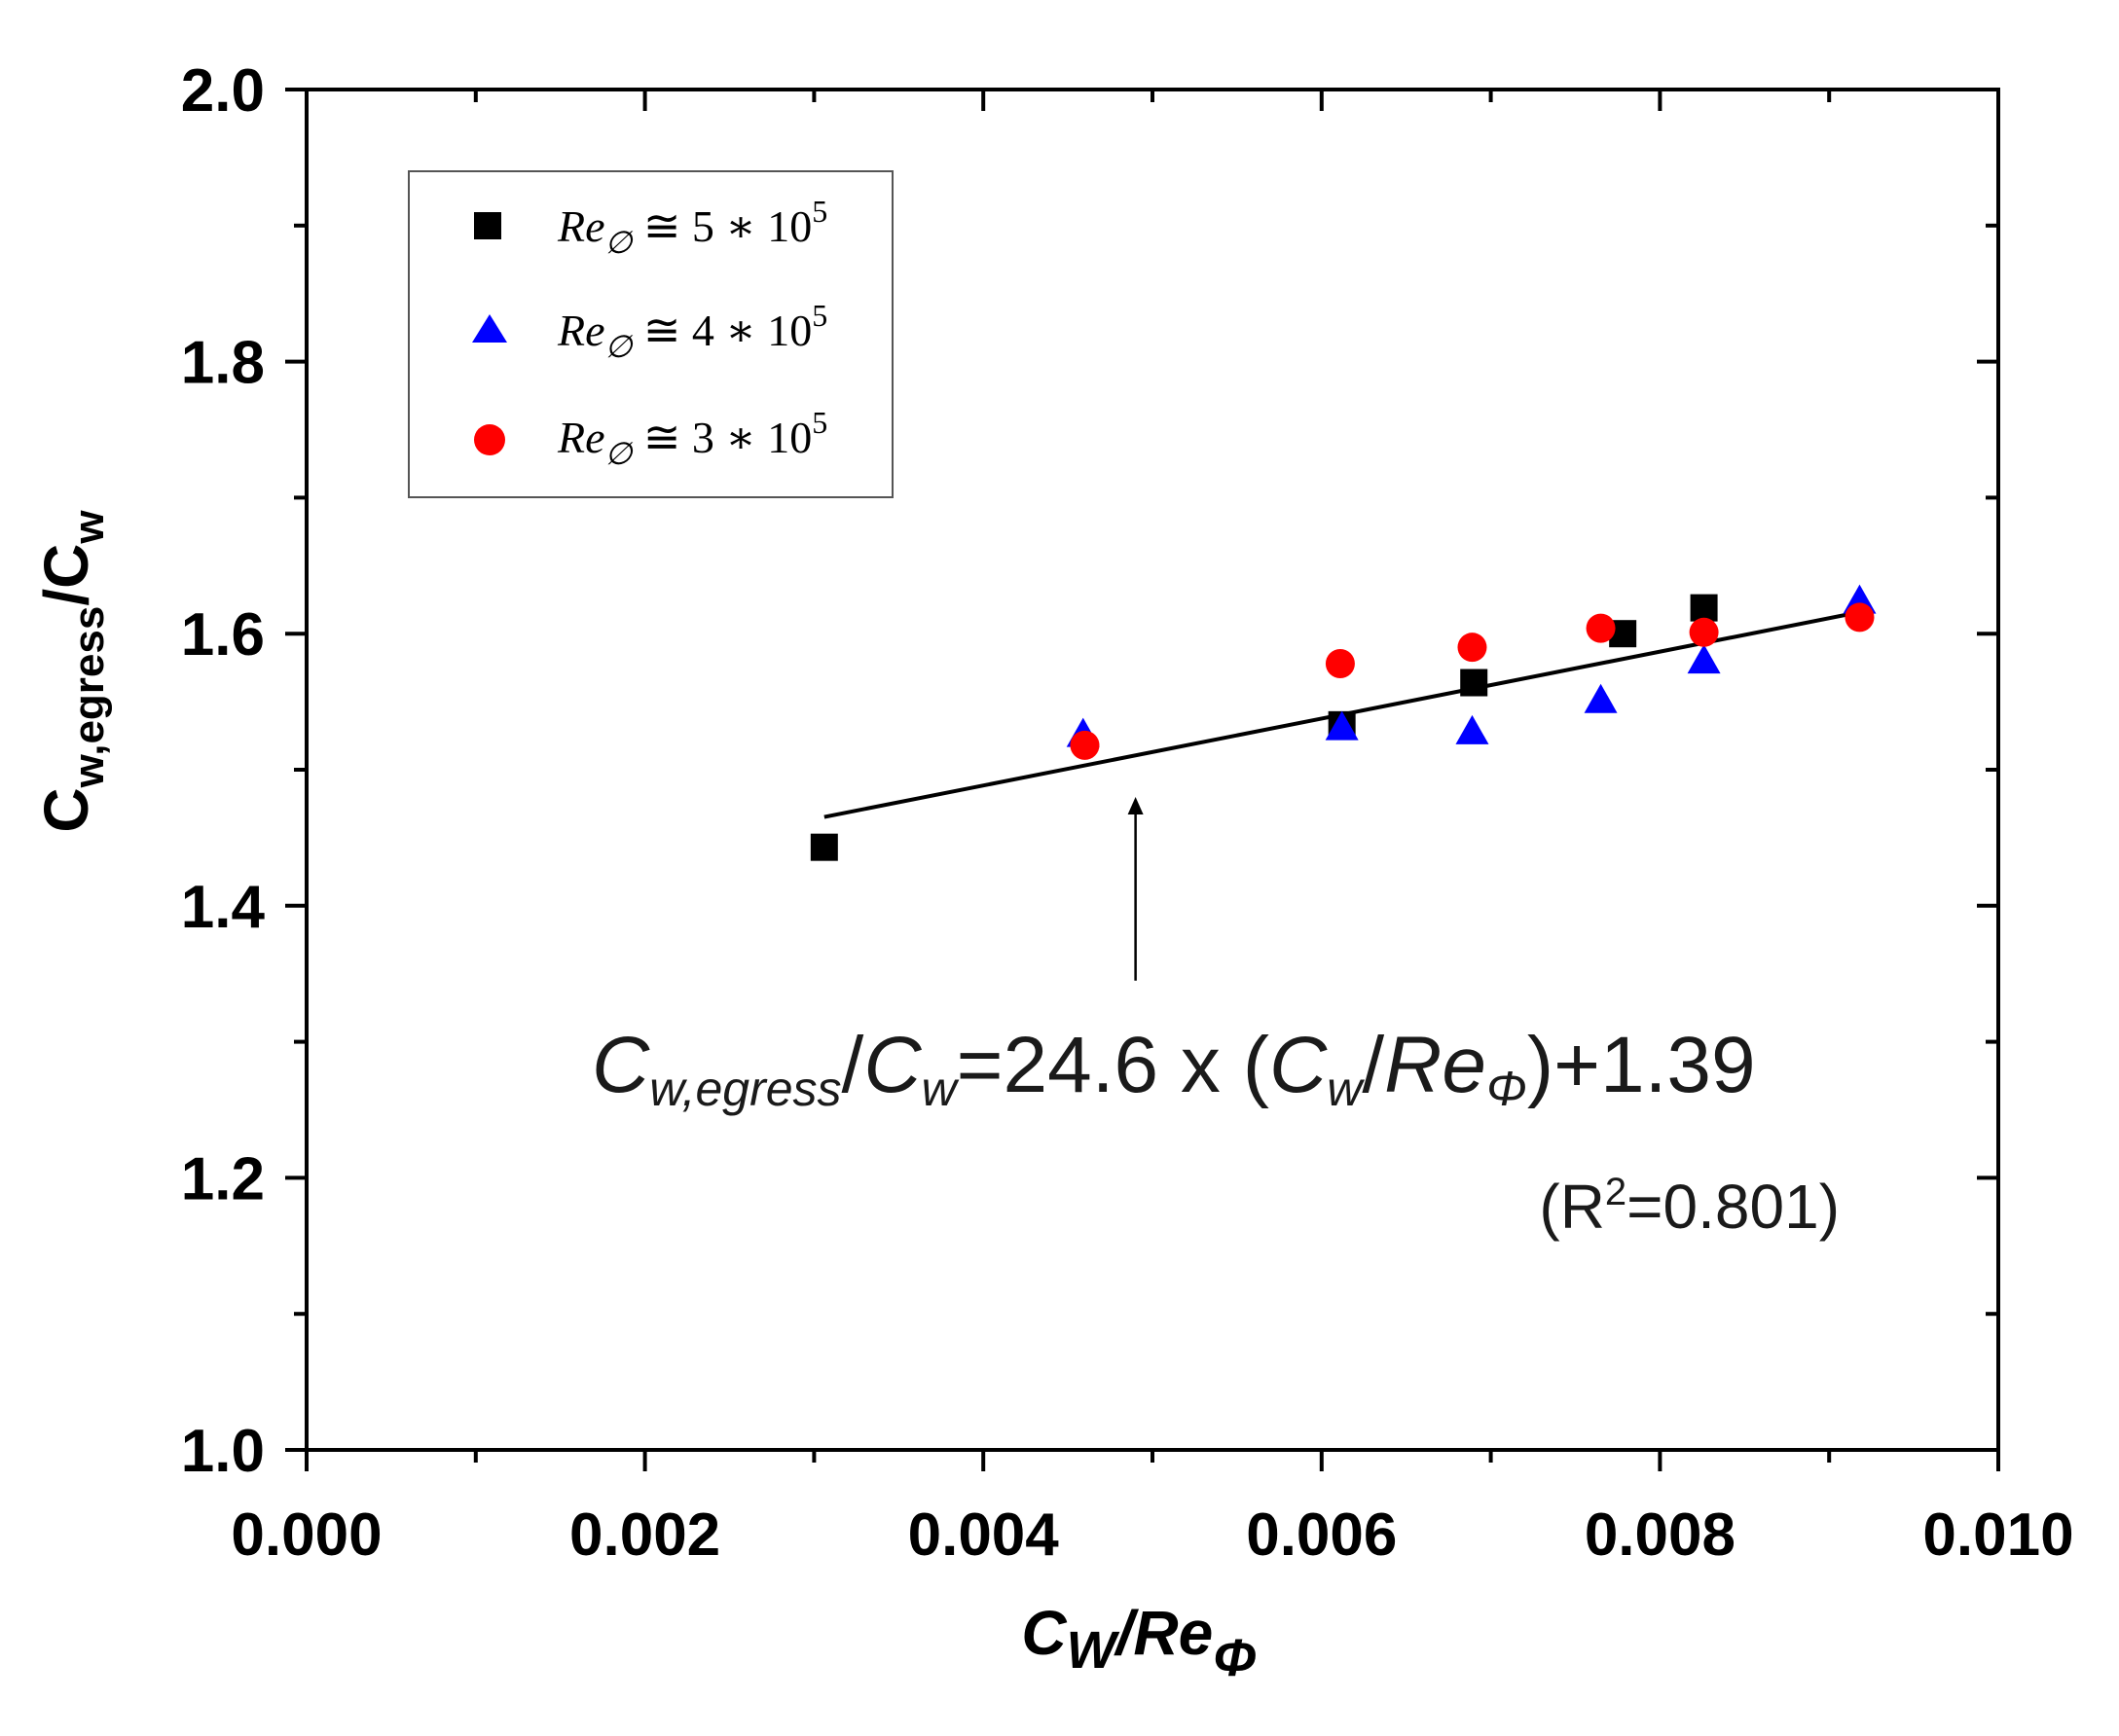  I want to click on legend-label-3e5: Re∅ ≅ 3 ∗ 105, so click(692, 438).